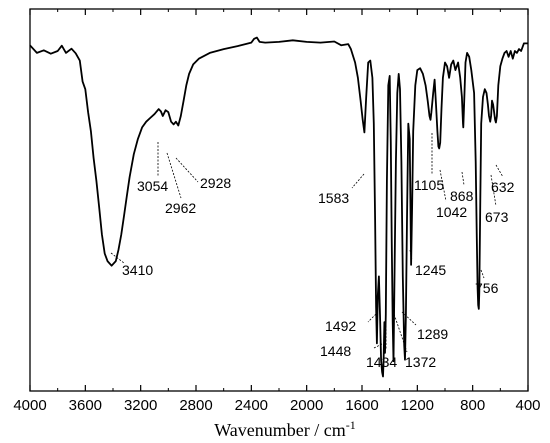 The width and height of the screenshot is (550, 443). Describe the element at coordinates (420, 362) in the screenshot. I see `peak-label: 1372` at that location.